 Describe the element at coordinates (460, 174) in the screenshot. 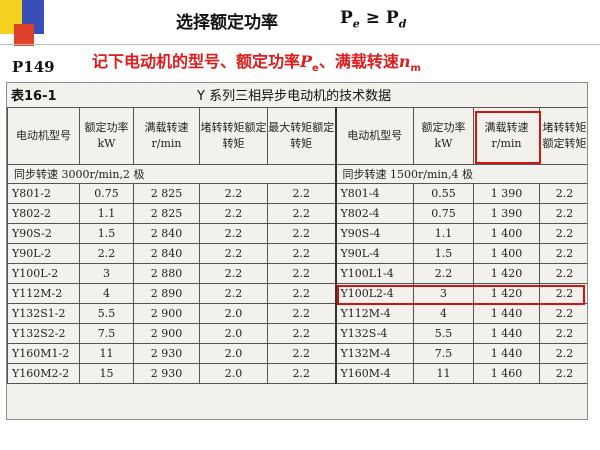

I see `group-label-4-pole: 同步转速 1500r/min,4 极` at that location.